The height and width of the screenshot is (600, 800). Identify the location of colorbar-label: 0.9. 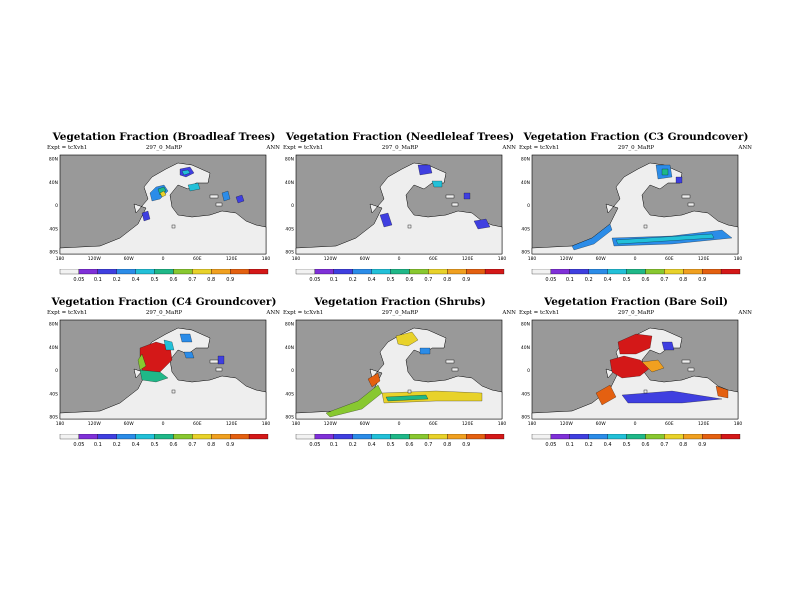
(466, 445).